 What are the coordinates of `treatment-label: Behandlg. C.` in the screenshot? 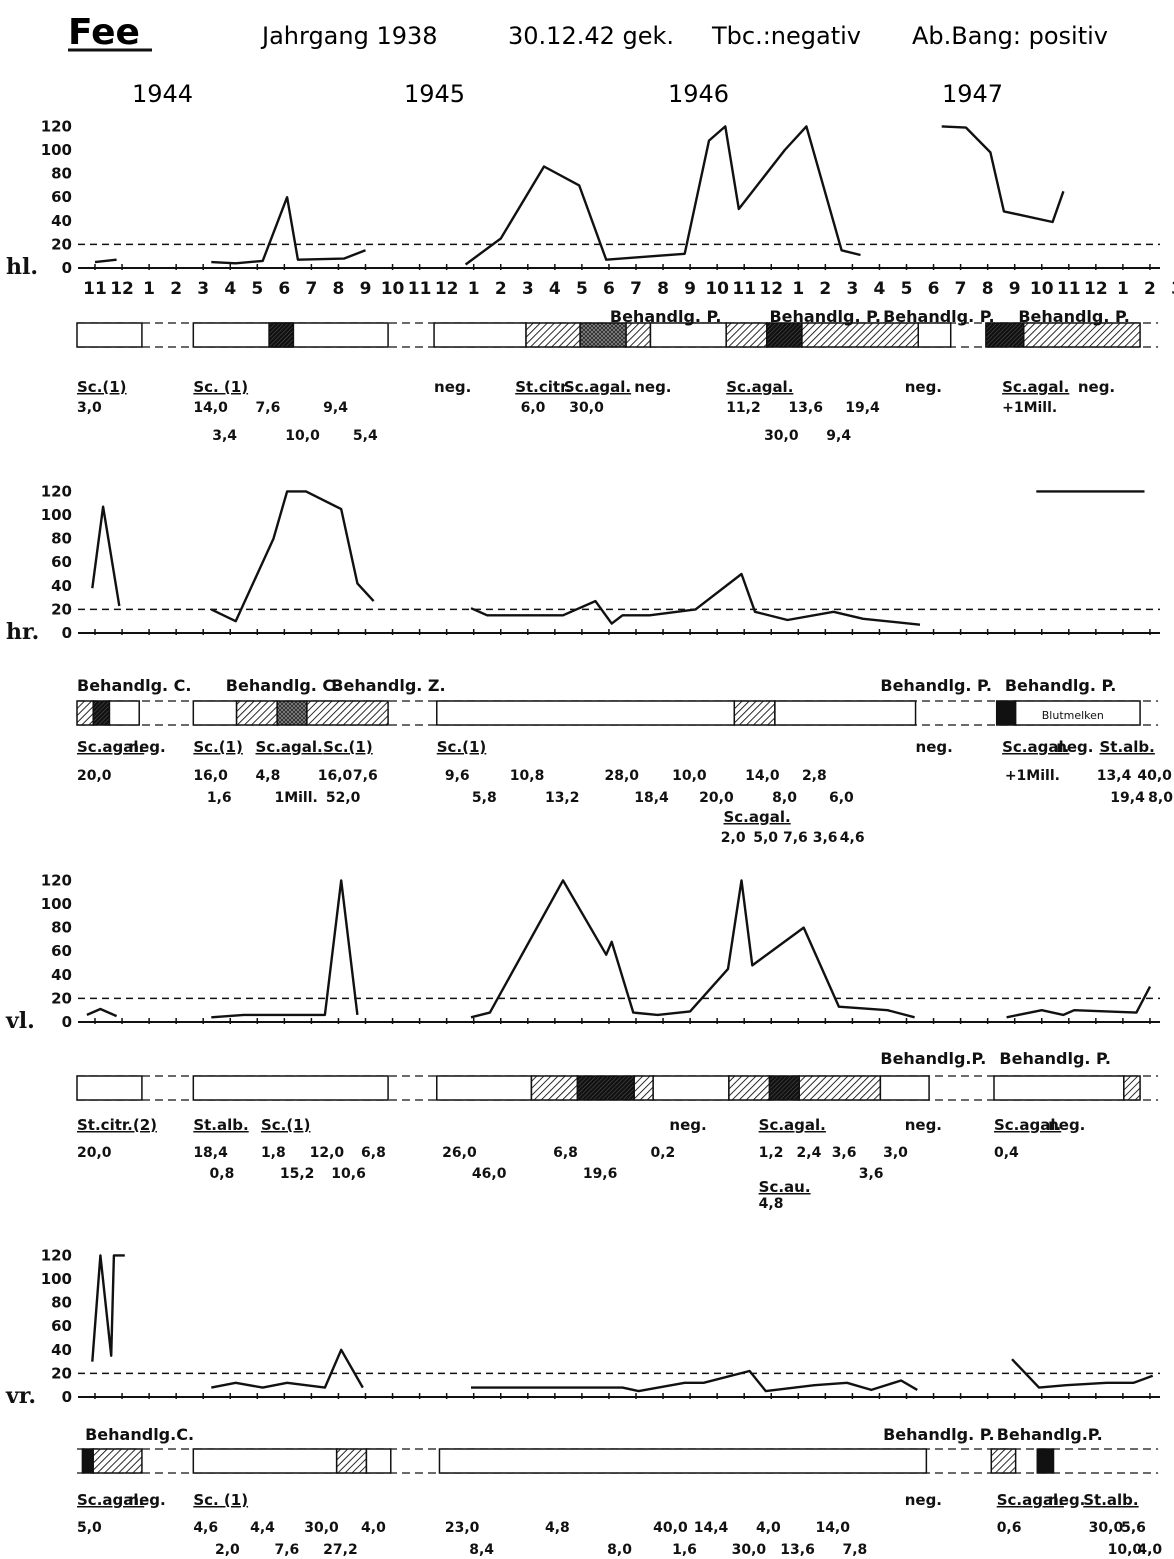 It's located at (134, 685).